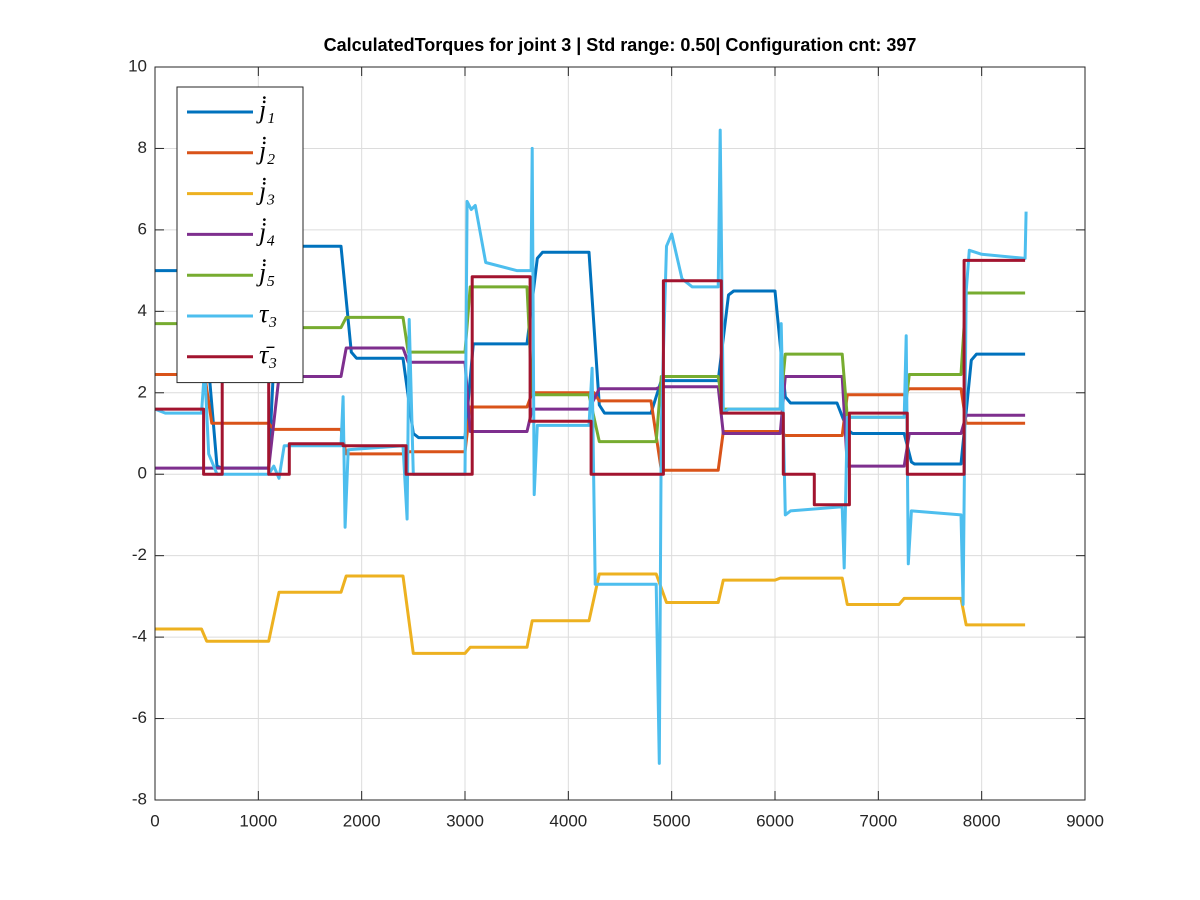  Describe the element at coordinates (137, 65) in the screenshot. I see `y-tick-label: 10` at that location.